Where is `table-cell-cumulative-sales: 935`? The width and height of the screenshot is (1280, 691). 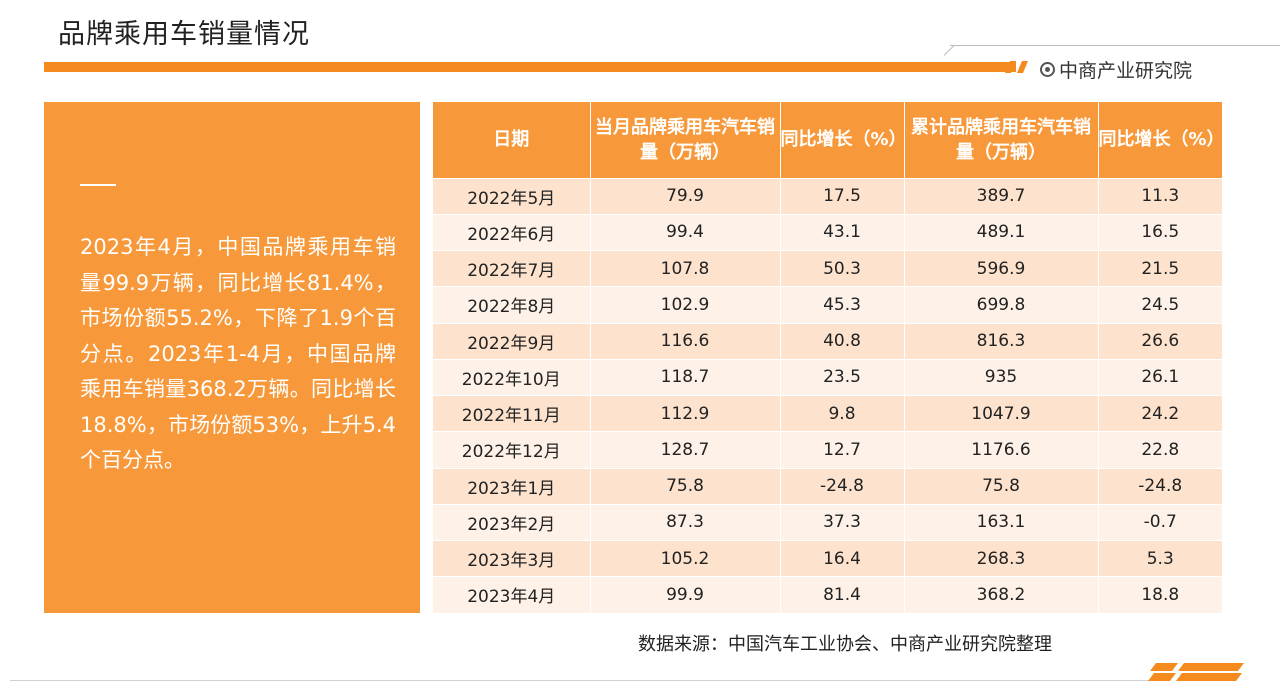
table-cell-cumulative-sales: 935 is located at coordinates (1001, 378).